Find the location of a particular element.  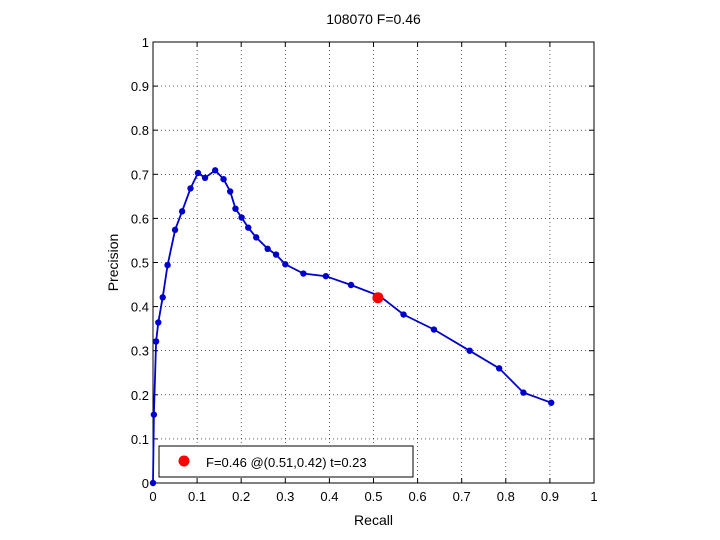

x-tick-label: 0.4 is located at coordinates (329, 496).